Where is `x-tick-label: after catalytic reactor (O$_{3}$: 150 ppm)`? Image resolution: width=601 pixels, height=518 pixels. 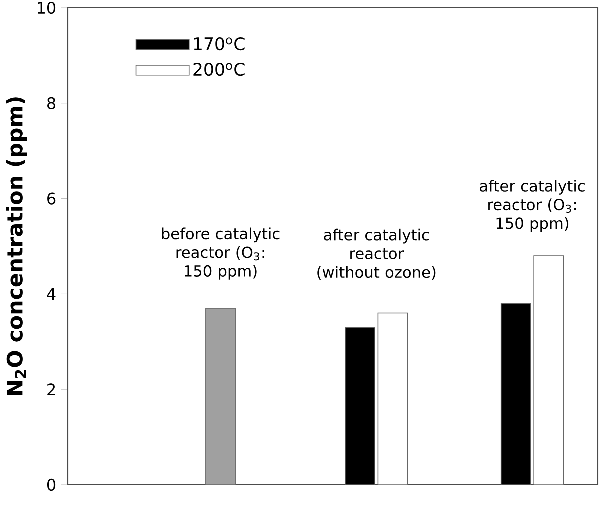
x-tick-label: after catalytic reactor (O$_{3}$: 150 ppm) is located at coordinates (532, 206).